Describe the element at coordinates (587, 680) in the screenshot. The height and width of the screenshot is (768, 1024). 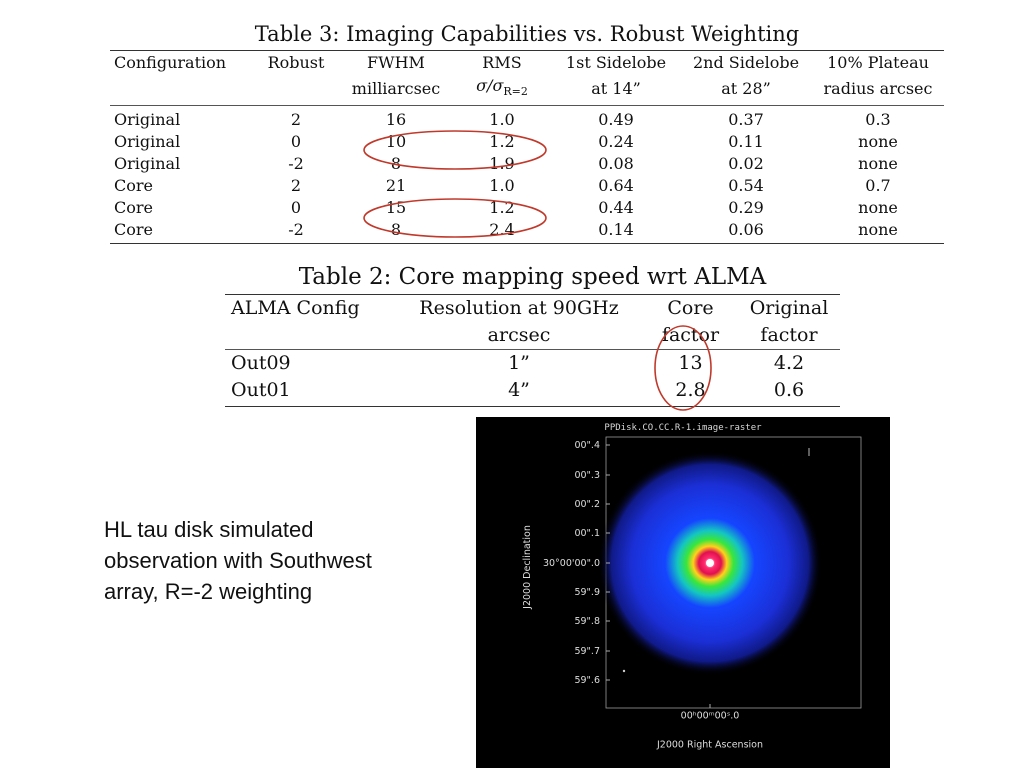
I see `y-tick-label: 59".6` at that location.